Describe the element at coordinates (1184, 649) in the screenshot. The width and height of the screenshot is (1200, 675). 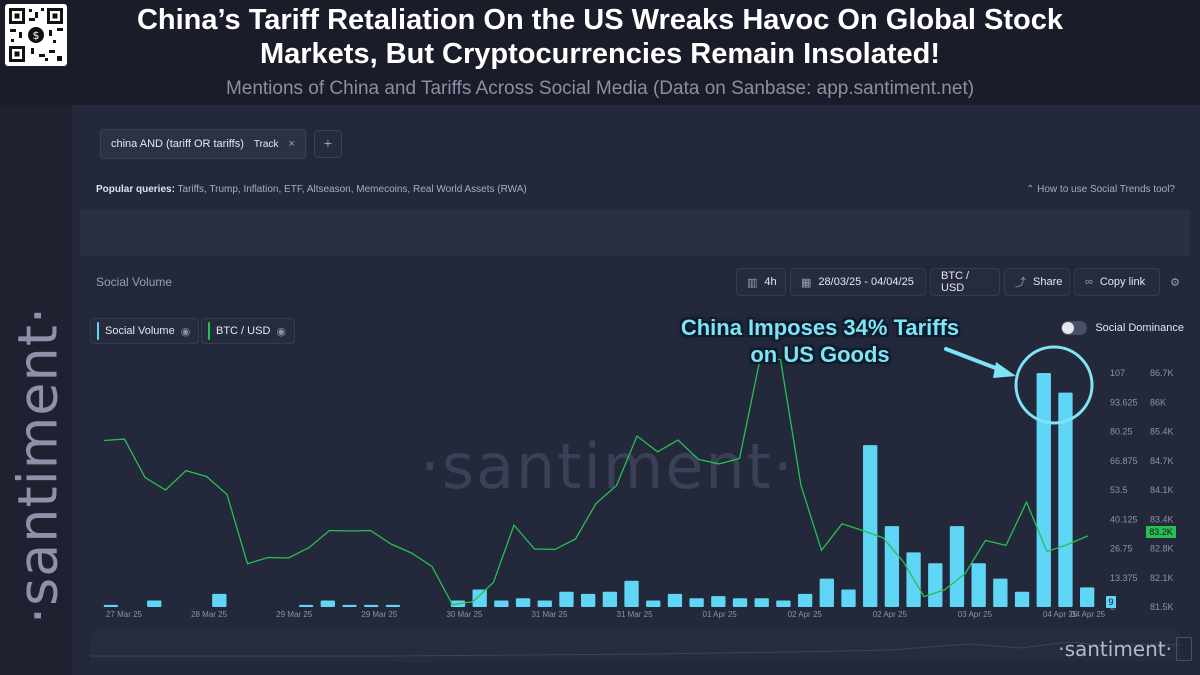
I see `navigator-handle` at that location.